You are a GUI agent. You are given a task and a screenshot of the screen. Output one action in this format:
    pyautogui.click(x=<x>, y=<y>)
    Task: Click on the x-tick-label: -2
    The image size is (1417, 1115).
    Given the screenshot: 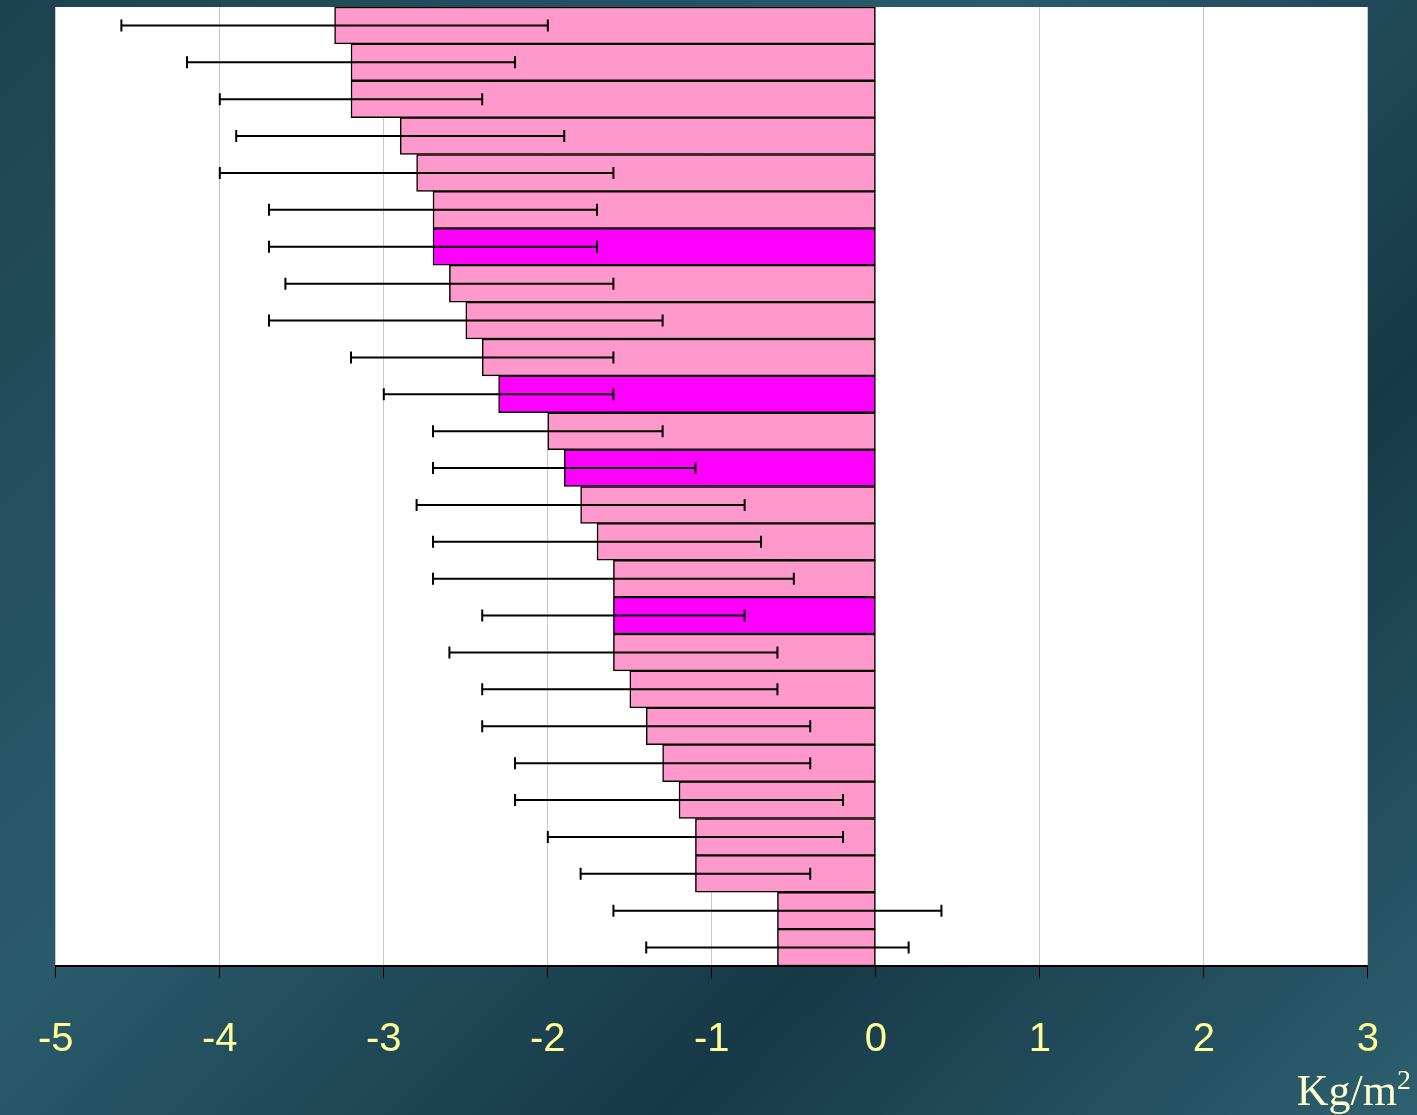 What is the action you would take?
    pyautogui.click(x=548, y=1037)
    